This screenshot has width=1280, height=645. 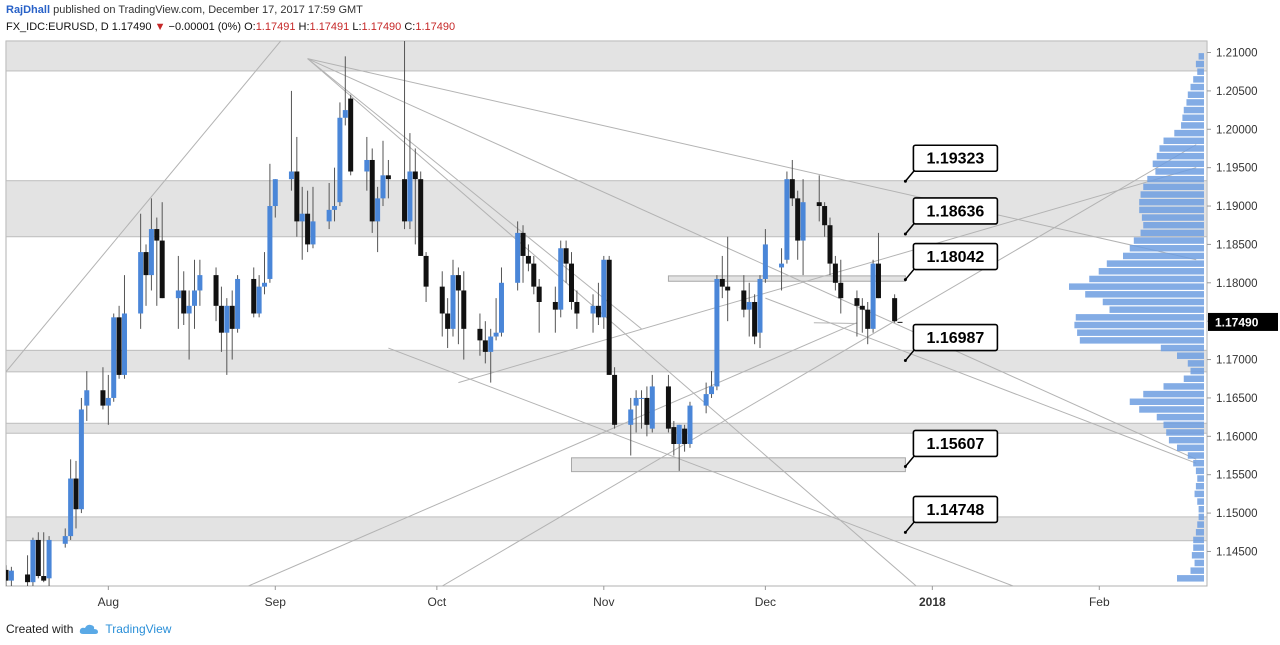 What do you see at coordinates (144, 207) in the screenshot?
I see `trend-line` at bounding box center [144, 207].